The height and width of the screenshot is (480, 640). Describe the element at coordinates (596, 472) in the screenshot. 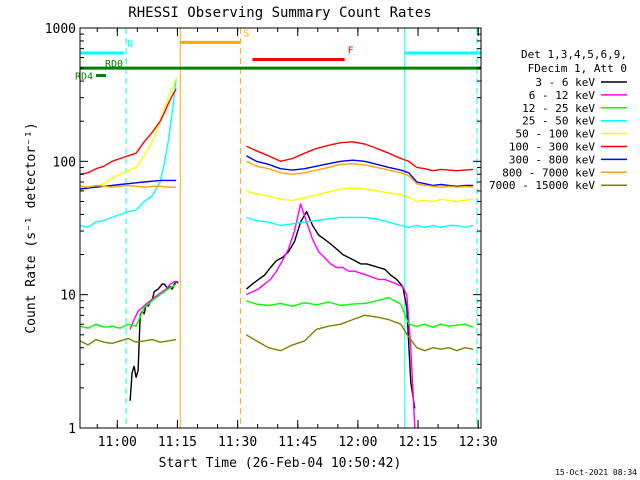

I see `footer-timestamp: 15-Oct-2021 08:34` at that location.